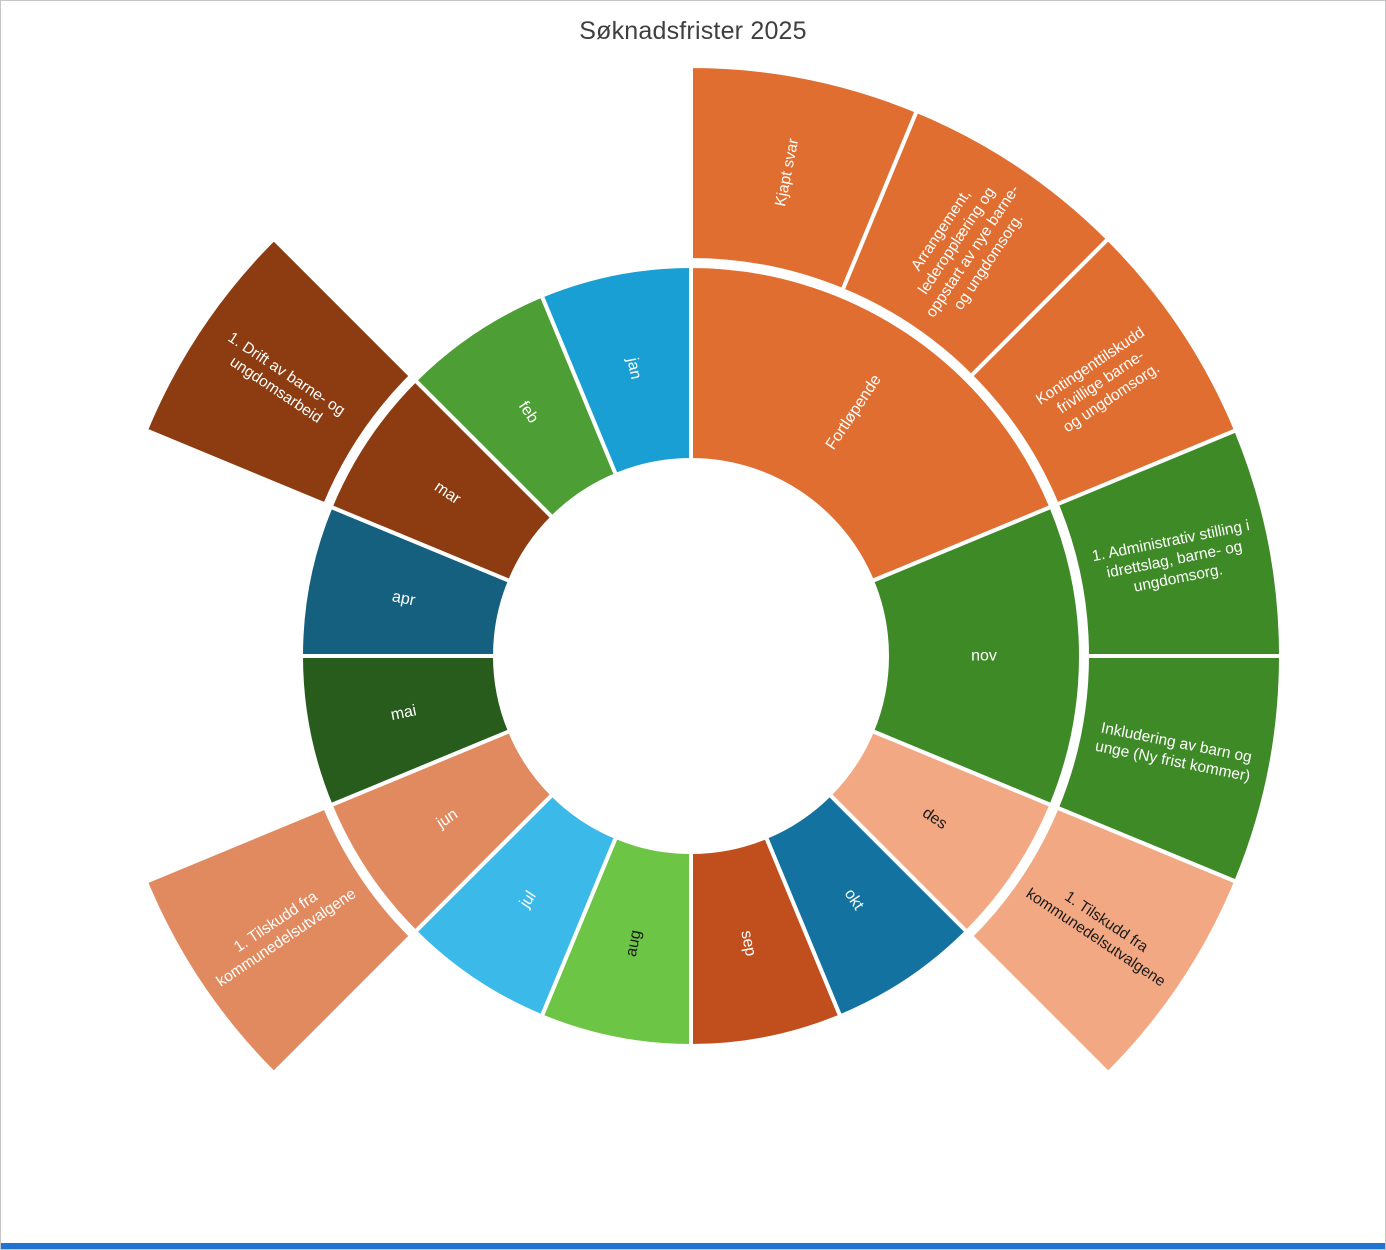 This screenshot has width=1386, height=1250. Describe the element at coordinates (1104, 940) in the screenshot. I see `segment-tilskudd-kommunedelsutvalgene-des` at that location.